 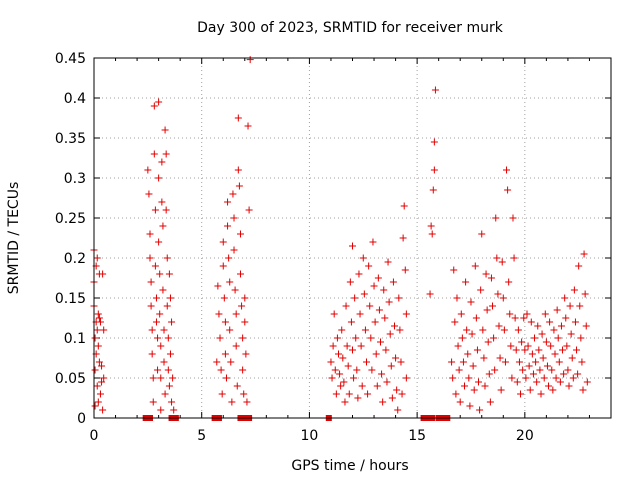 What do you see at coordinates (310, 436) in the screenshot?
I see `x-tick-label: 10` at bounding box center [310, 436].